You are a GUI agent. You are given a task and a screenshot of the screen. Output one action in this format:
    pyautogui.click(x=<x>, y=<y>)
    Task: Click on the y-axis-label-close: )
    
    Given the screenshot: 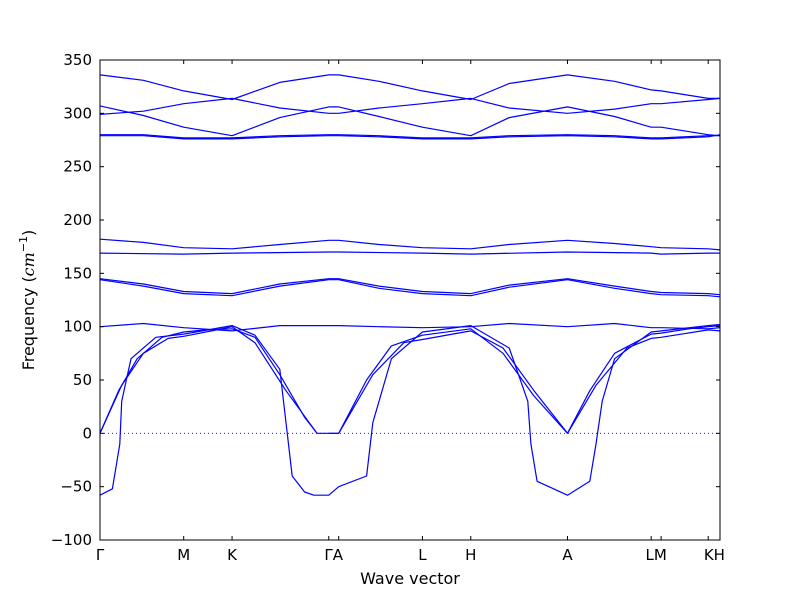 What is the action you would take?
    pyautogui.click(x=28, y=233)
    